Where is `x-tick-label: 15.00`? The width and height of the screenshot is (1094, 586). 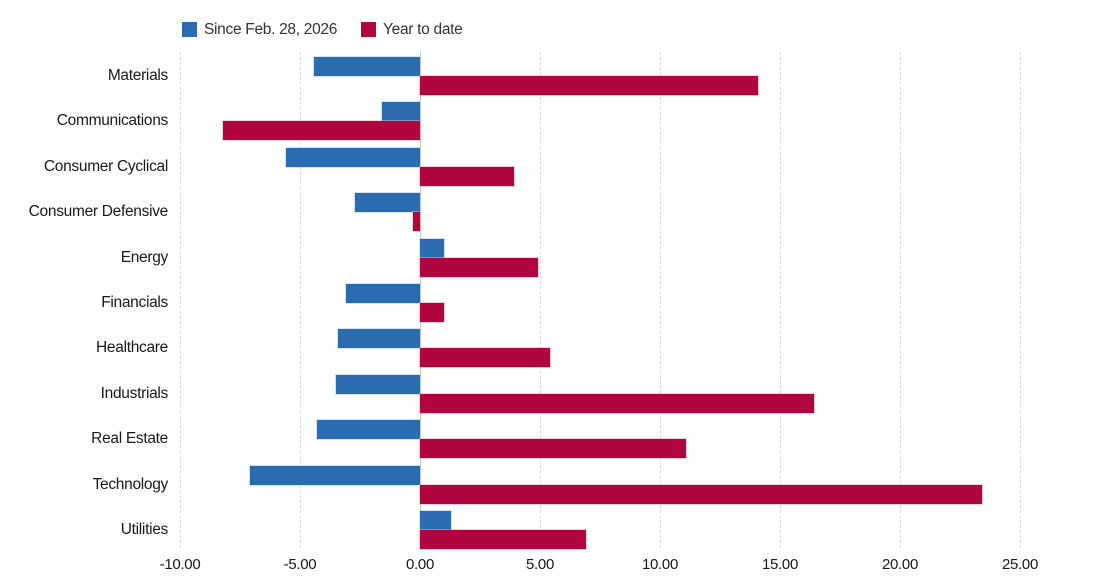 x-tick-label: 15.00 is located at coordinates (780, 564).